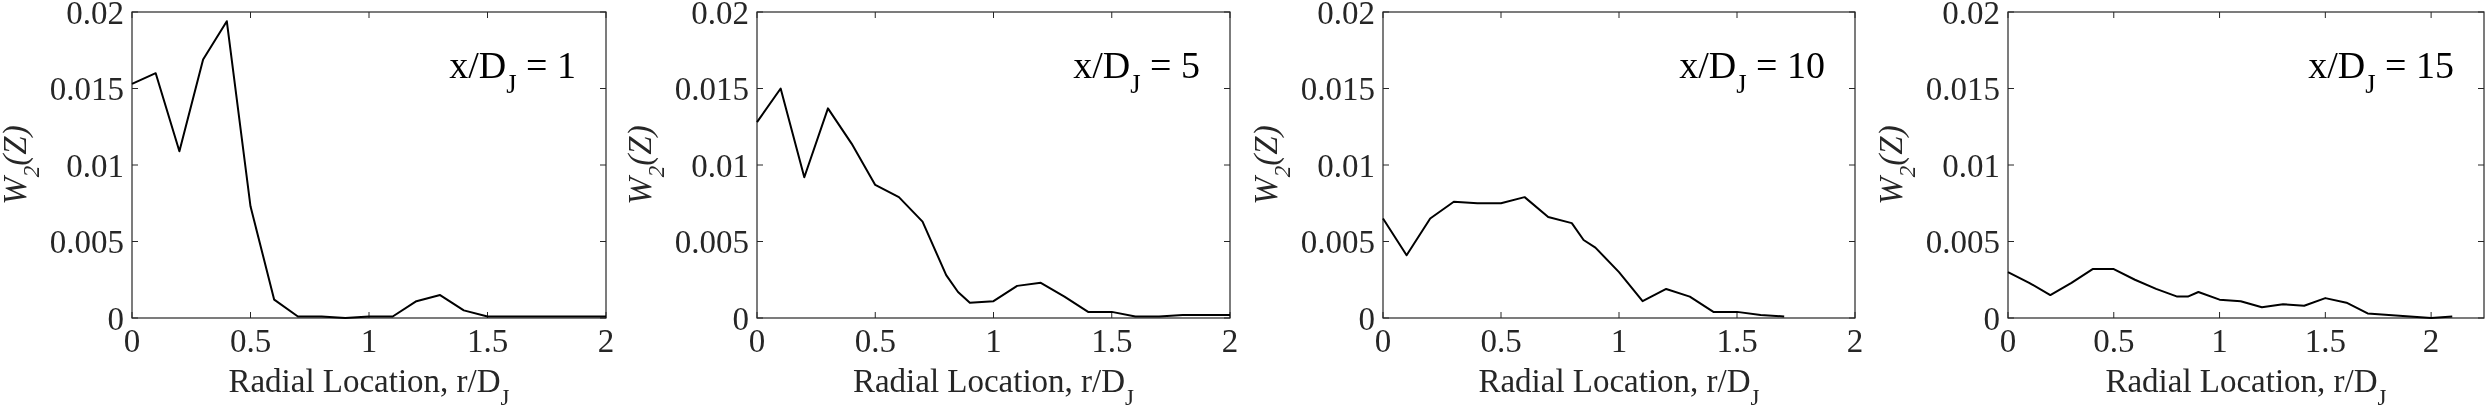 The image size is (2486, 415). Describe the element at coordinates (512, 71) in the screenshot. I see `annotation: x/D$_{J}$ = 1` at that location.